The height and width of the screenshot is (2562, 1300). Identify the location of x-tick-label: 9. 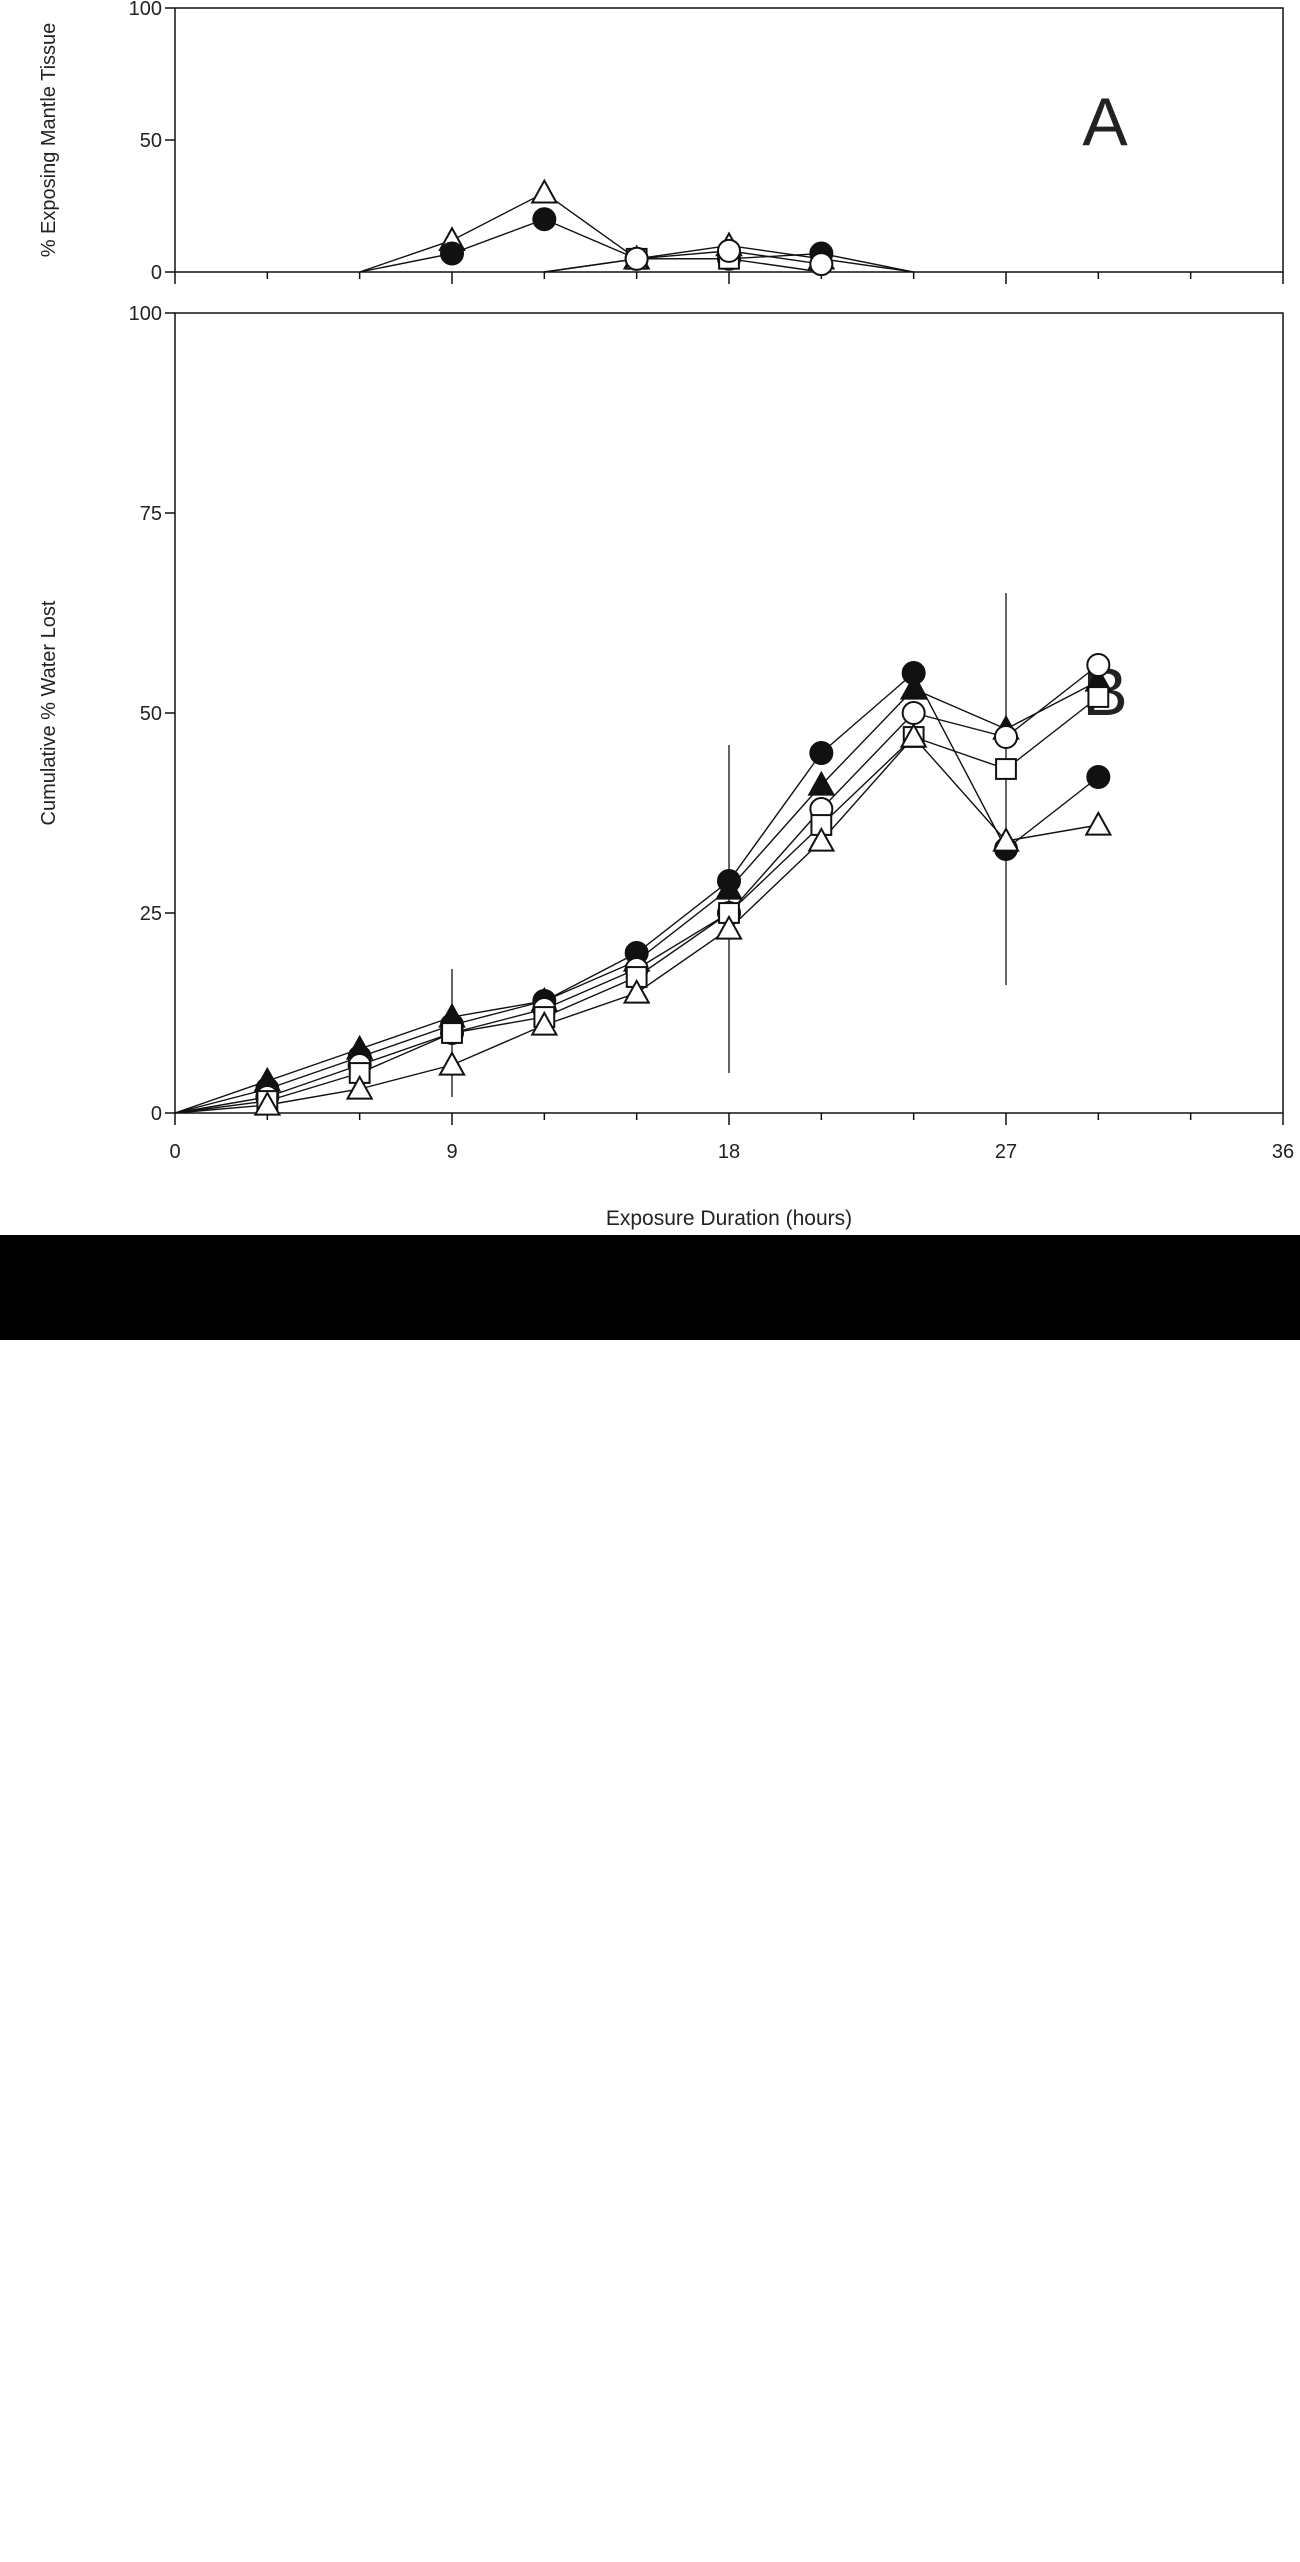
(451, 1152).